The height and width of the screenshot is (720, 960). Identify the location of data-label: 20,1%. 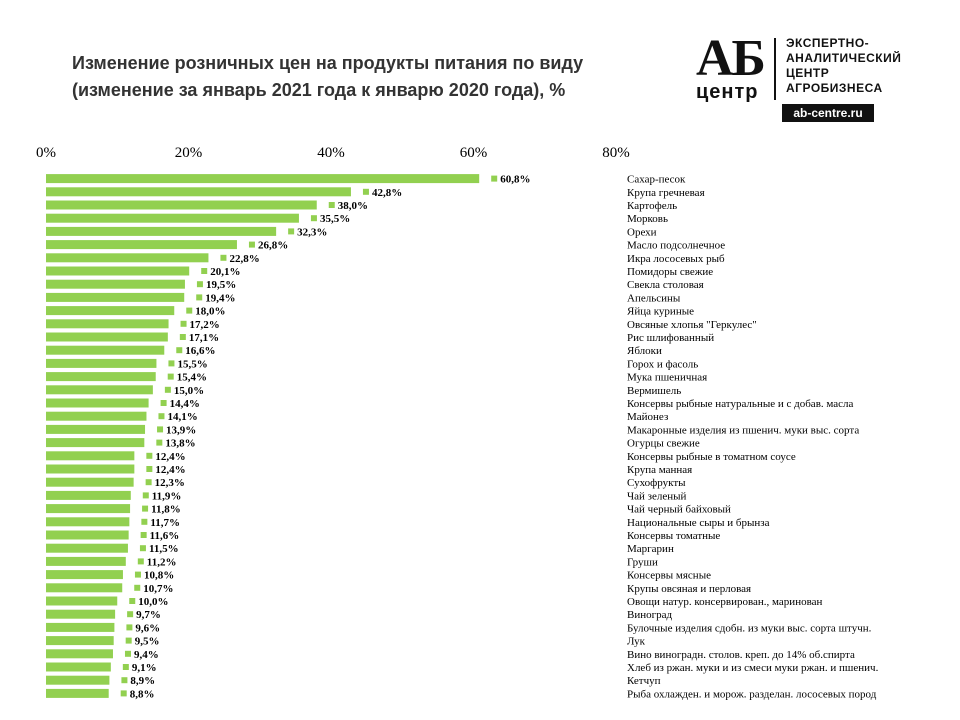
(225, 272).